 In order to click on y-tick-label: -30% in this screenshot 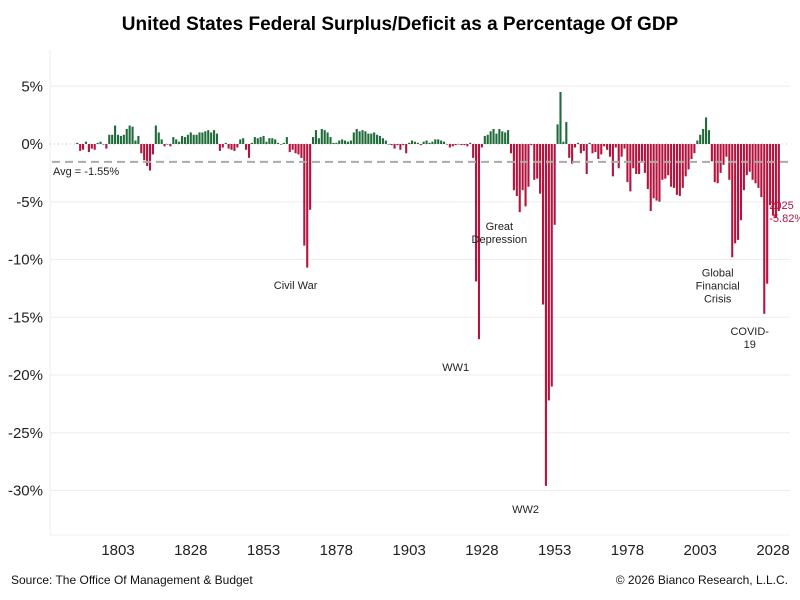, I will do `click(25, 491)`.